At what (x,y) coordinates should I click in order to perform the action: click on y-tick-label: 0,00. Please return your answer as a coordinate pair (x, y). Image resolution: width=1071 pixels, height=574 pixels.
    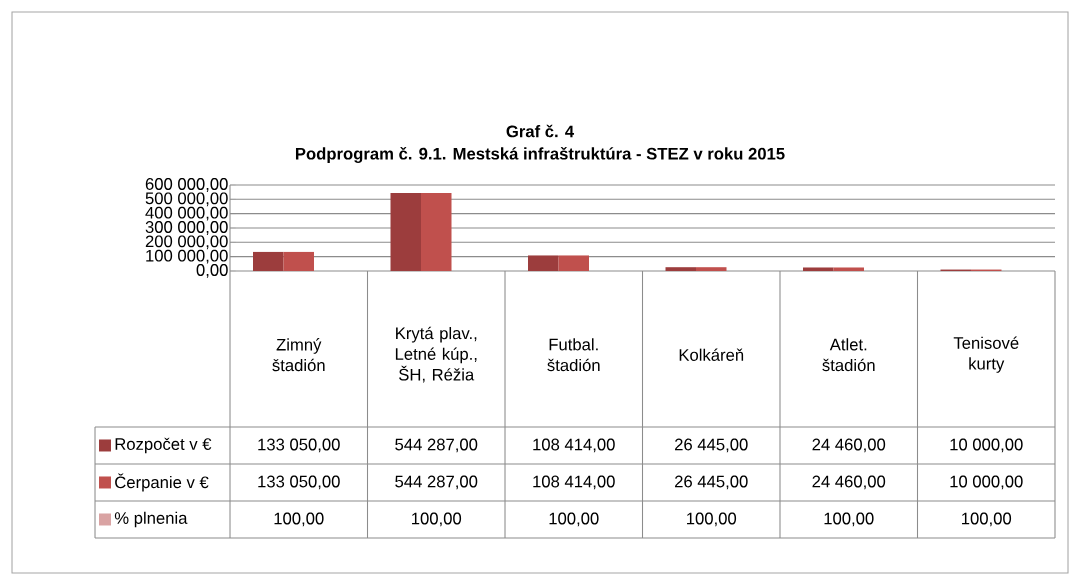
    Looking at the image, I should click on (212, 271).